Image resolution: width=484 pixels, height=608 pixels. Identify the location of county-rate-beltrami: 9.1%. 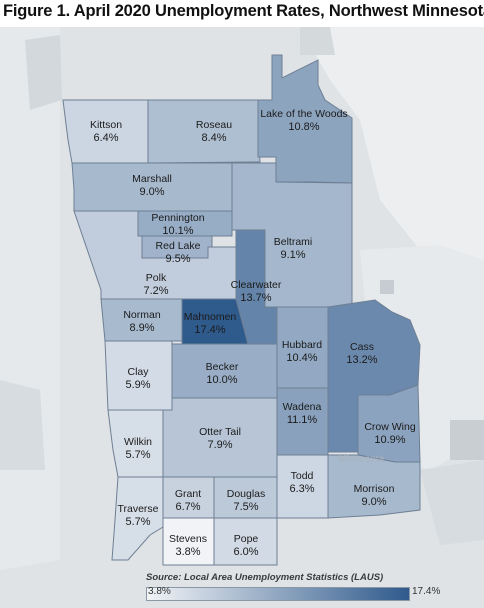
(292, 255).